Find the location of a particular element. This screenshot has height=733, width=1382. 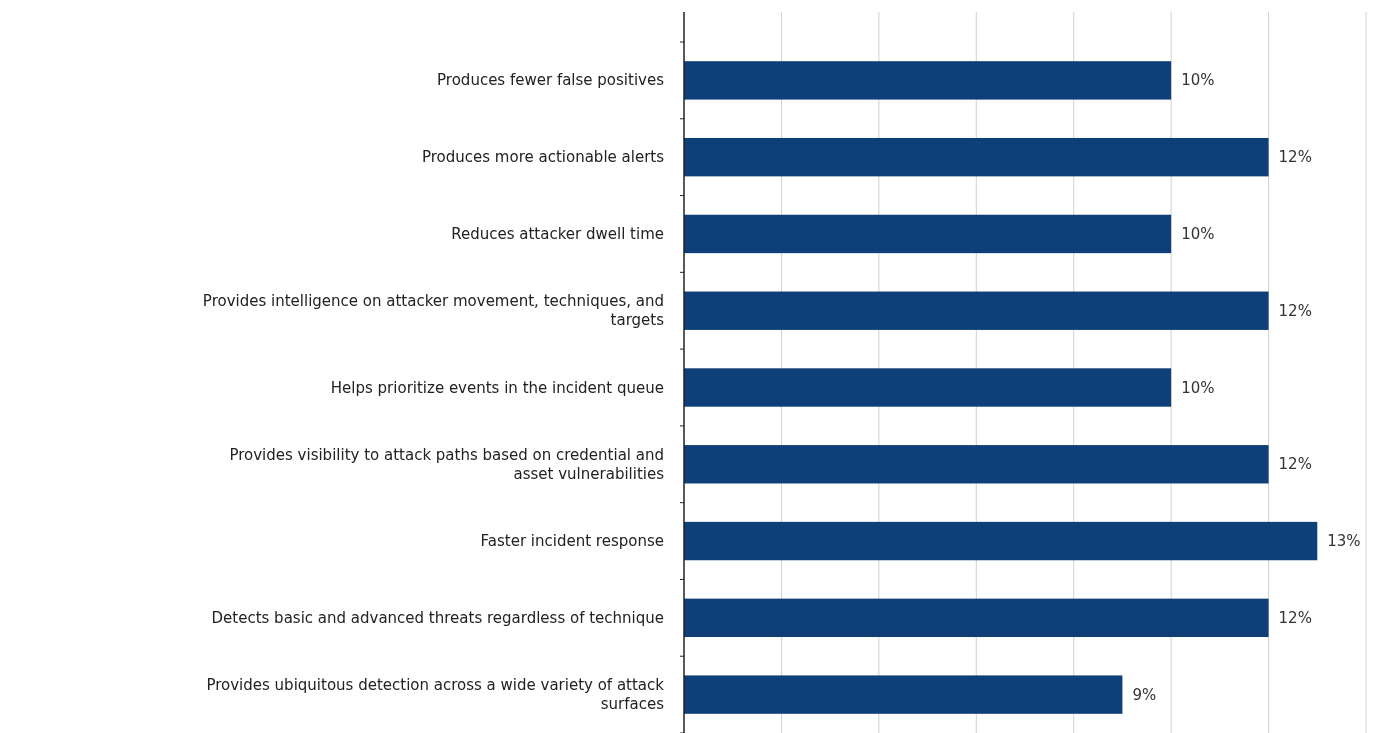

y-tick-label: Helps prioritize events in the incident queue is located at coordinates (497, 387).